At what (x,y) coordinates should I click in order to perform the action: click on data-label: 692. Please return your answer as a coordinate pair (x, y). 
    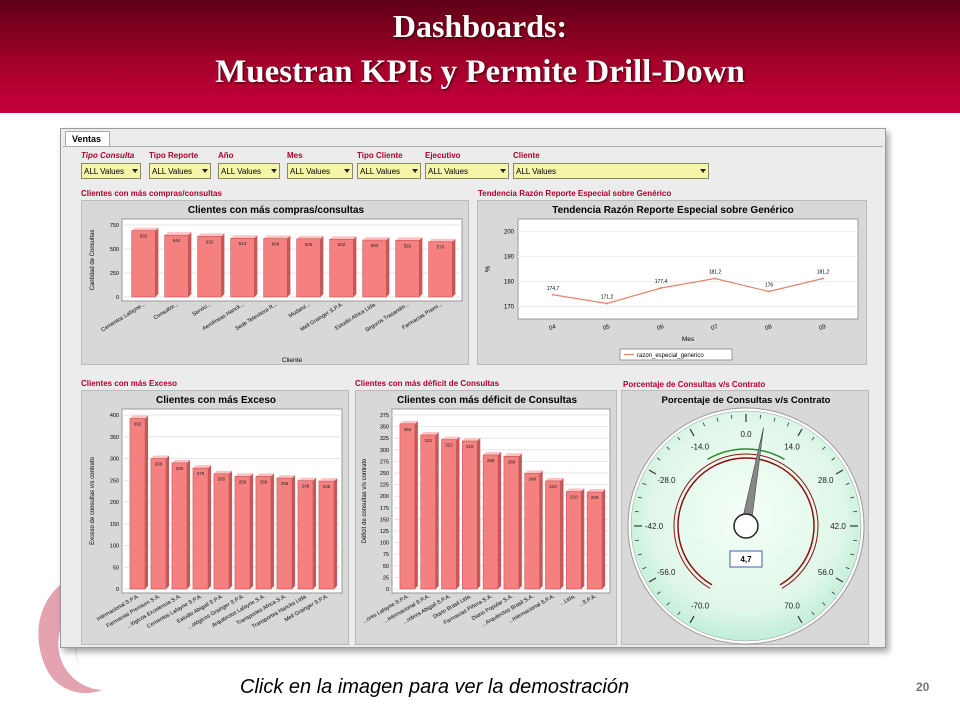
    Looking at the image, I should click on (144, 236).